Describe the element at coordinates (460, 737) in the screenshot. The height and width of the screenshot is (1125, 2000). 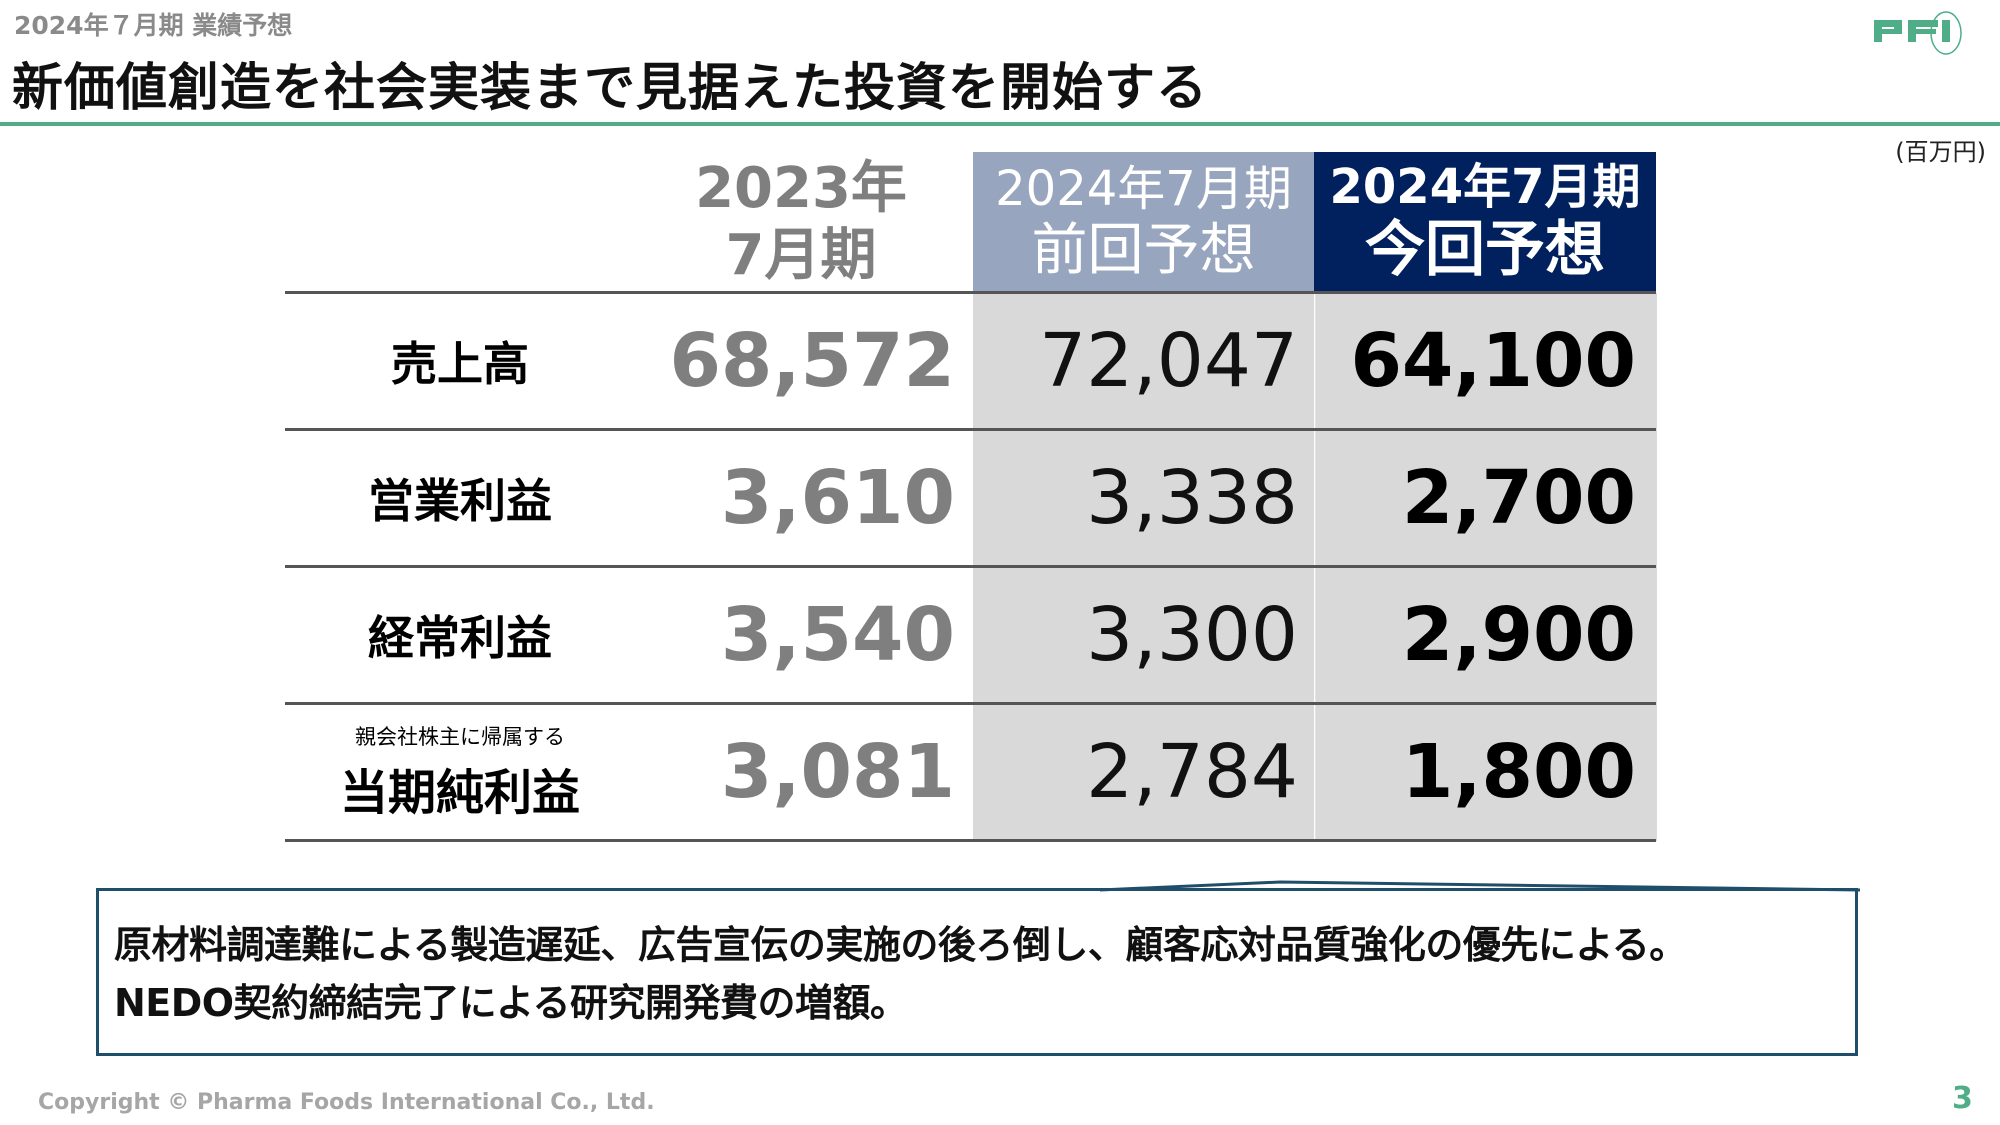
I see `row-label-prefix: 親会社株主に帰属する` at that location.